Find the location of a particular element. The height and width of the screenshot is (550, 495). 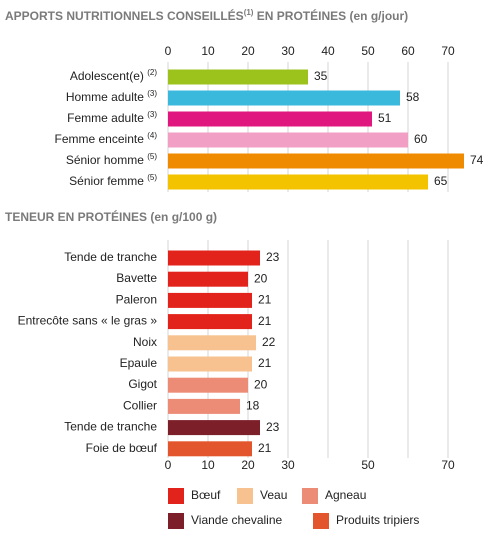

y-tick-label: Epaule is located at coordinates (139, 363).